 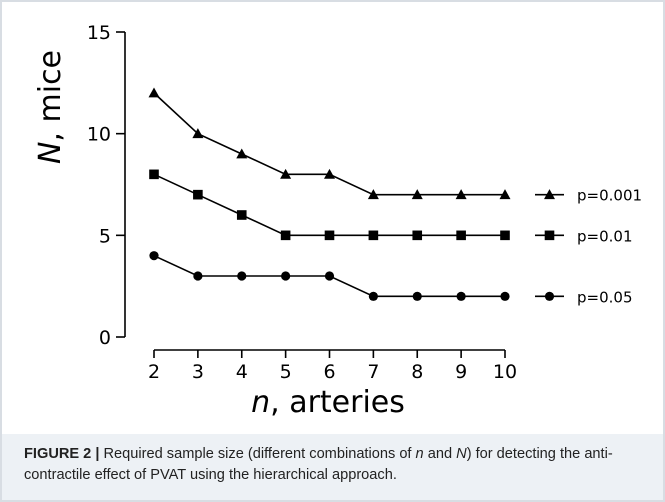 I want to click on caption-label: FIGURE 2 |, so click(x=62, y=454).